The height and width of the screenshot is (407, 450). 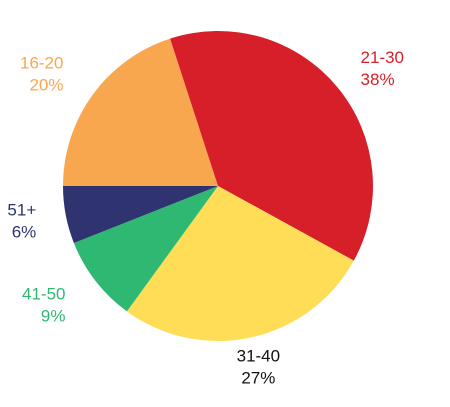 I want to click on pie-label-category: 21-30, so click(x=382, y=57).